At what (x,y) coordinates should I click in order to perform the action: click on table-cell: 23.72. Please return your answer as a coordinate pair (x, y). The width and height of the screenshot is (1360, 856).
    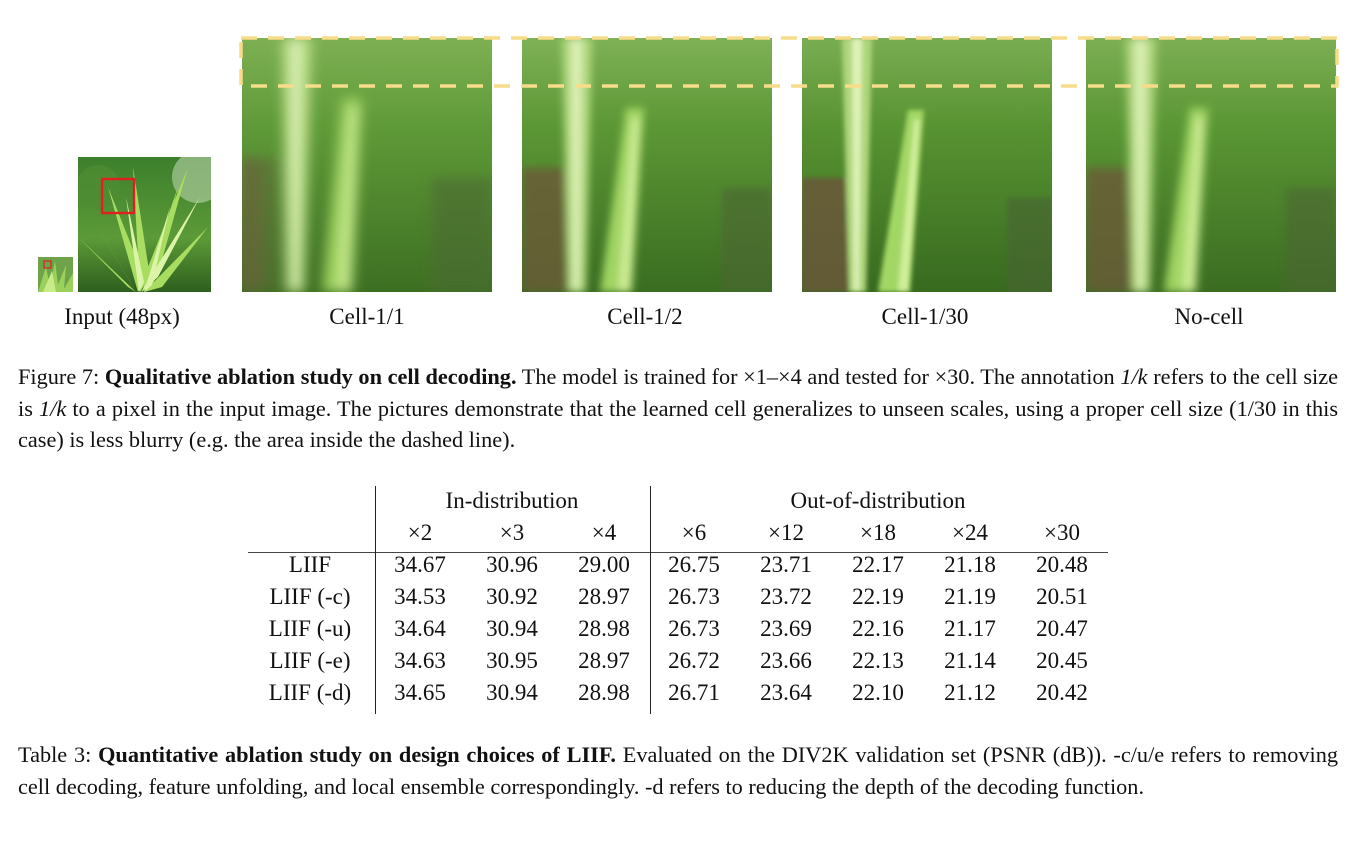
    Looking at the image, I should click on (786, 596).